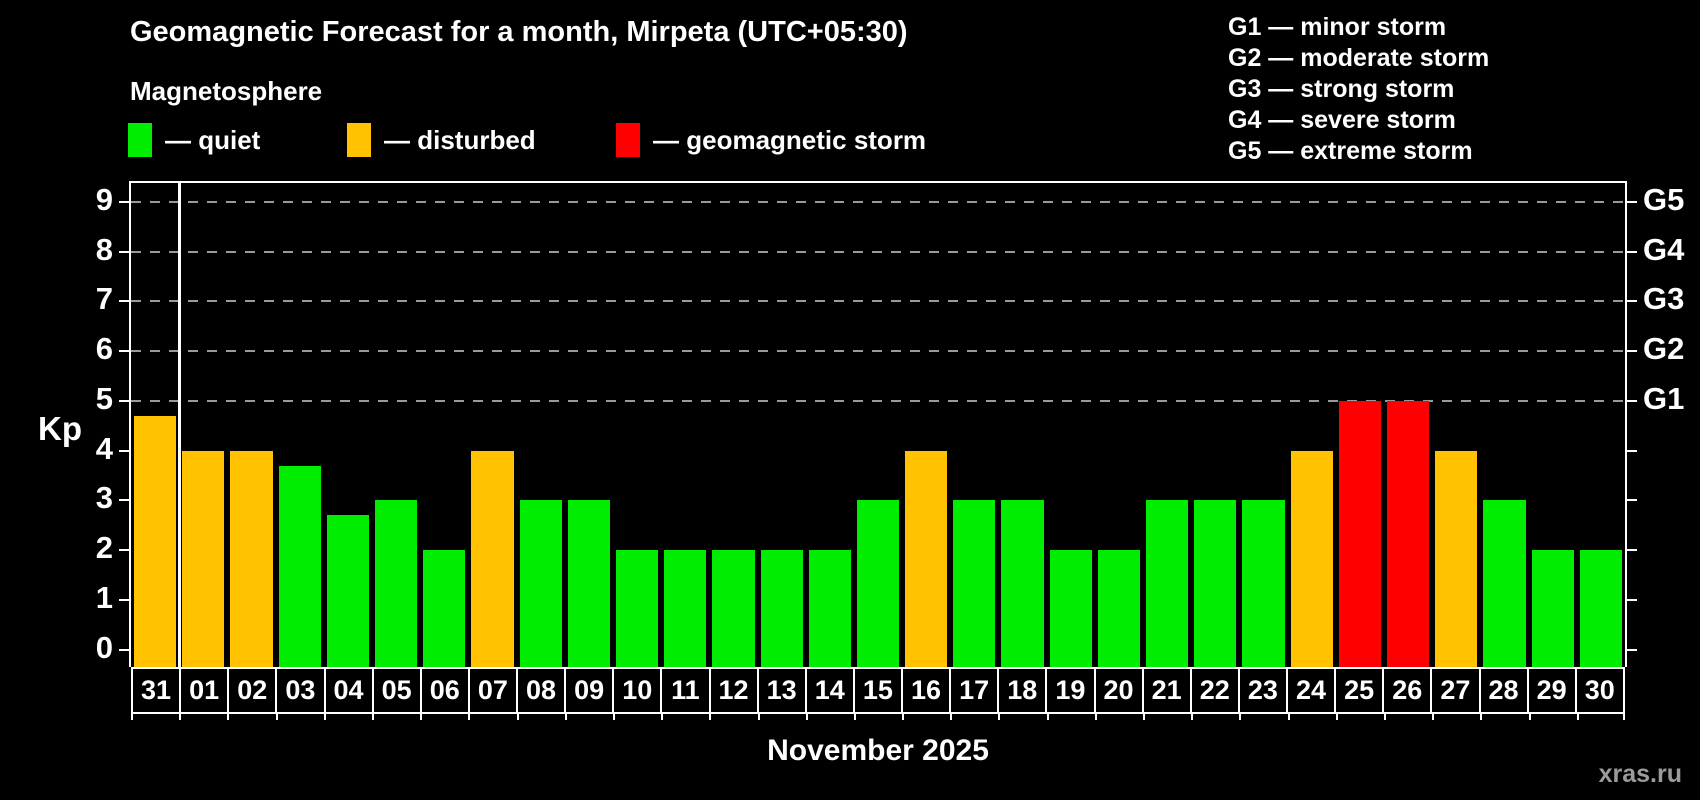 This screenshot has height=800, width=1700. I want to click on day-label: 26, so click(1407, 690).